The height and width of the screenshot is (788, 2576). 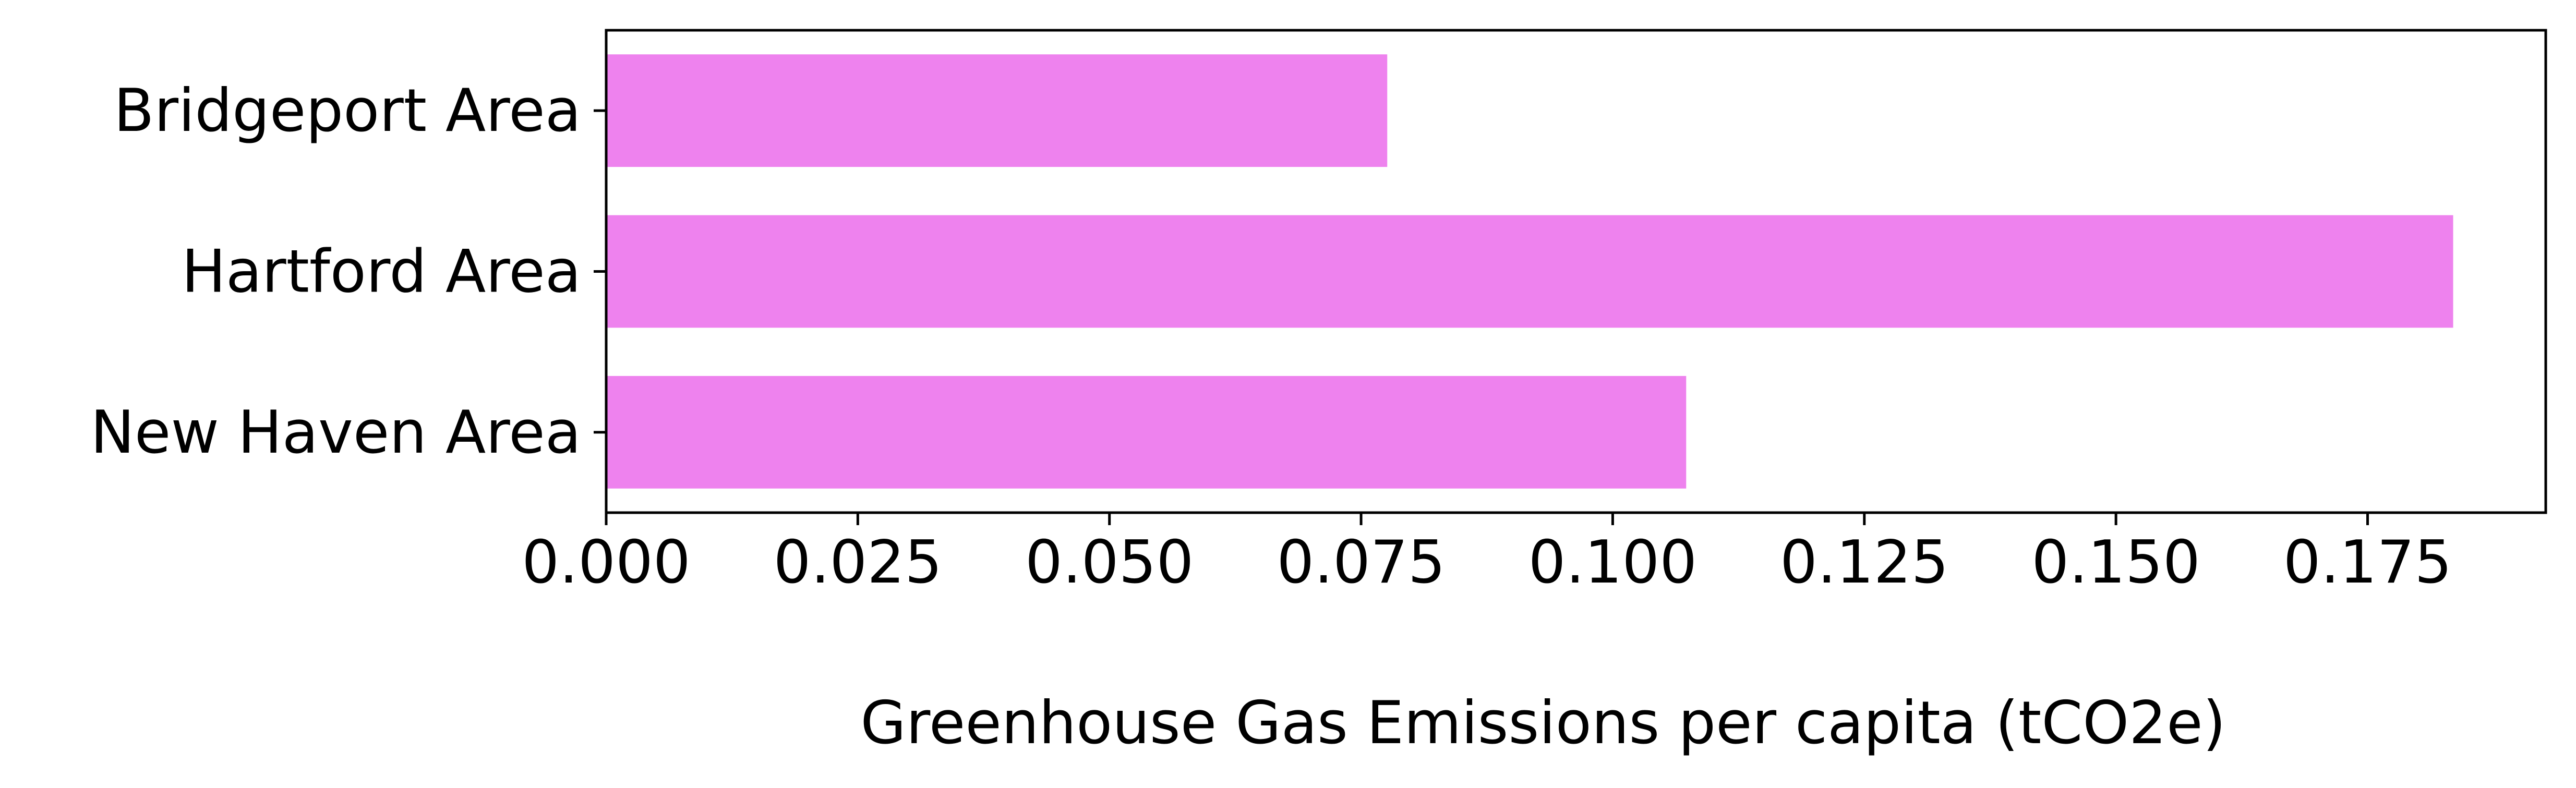 What do you see at coordinates (347, 111) in the screenshot?
I see `y-tick-label: Bridgeport Area` at bounding box center [347, 111].